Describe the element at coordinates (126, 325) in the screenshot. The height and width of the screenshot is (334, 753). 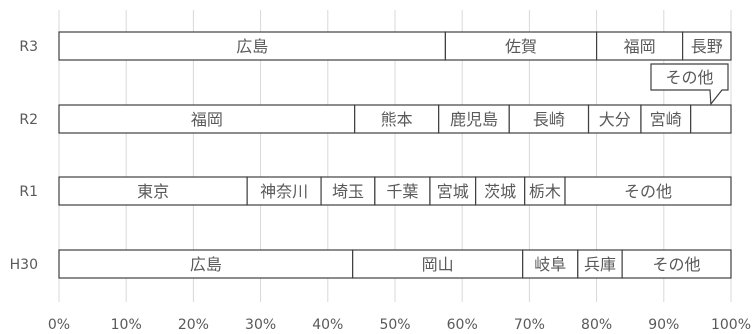
I see `x-tick-label: 10%` at that location.